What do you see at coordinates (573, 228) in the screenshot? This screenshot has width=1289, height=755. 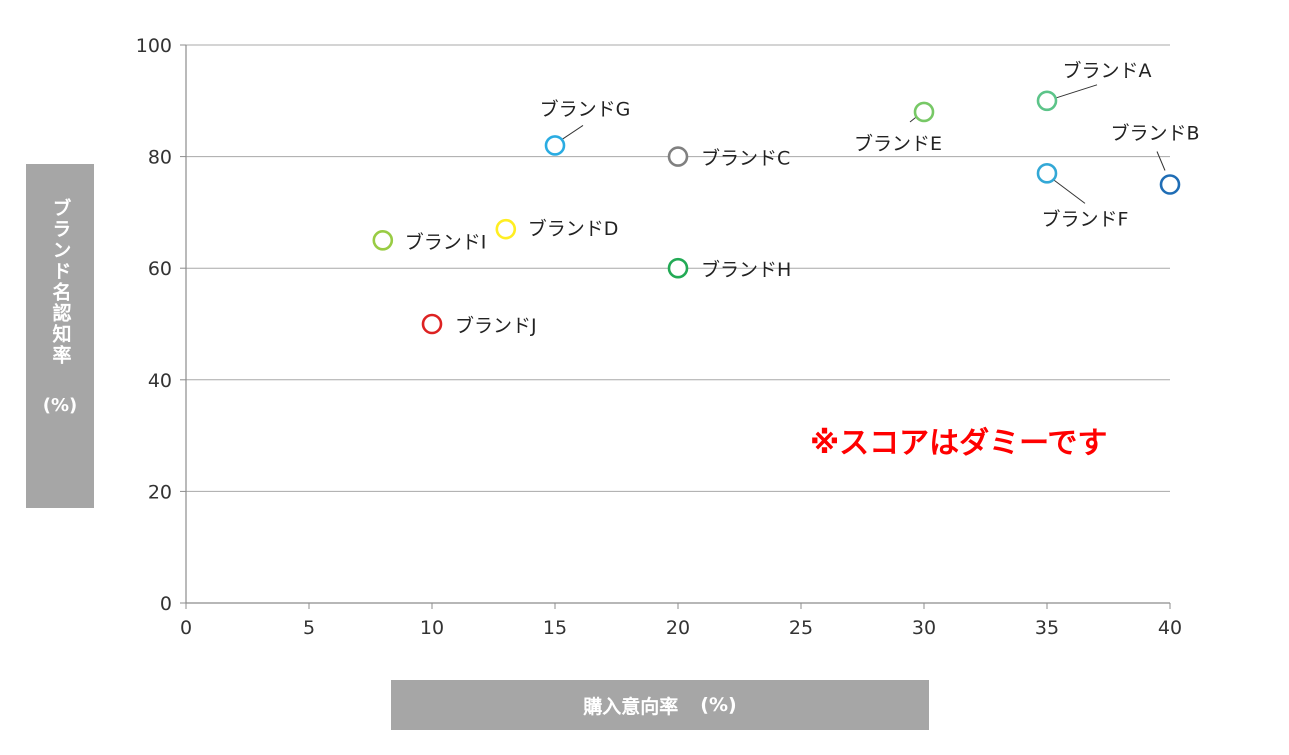 I see `data-label: ブランドD` at bounding box center [573, 228].